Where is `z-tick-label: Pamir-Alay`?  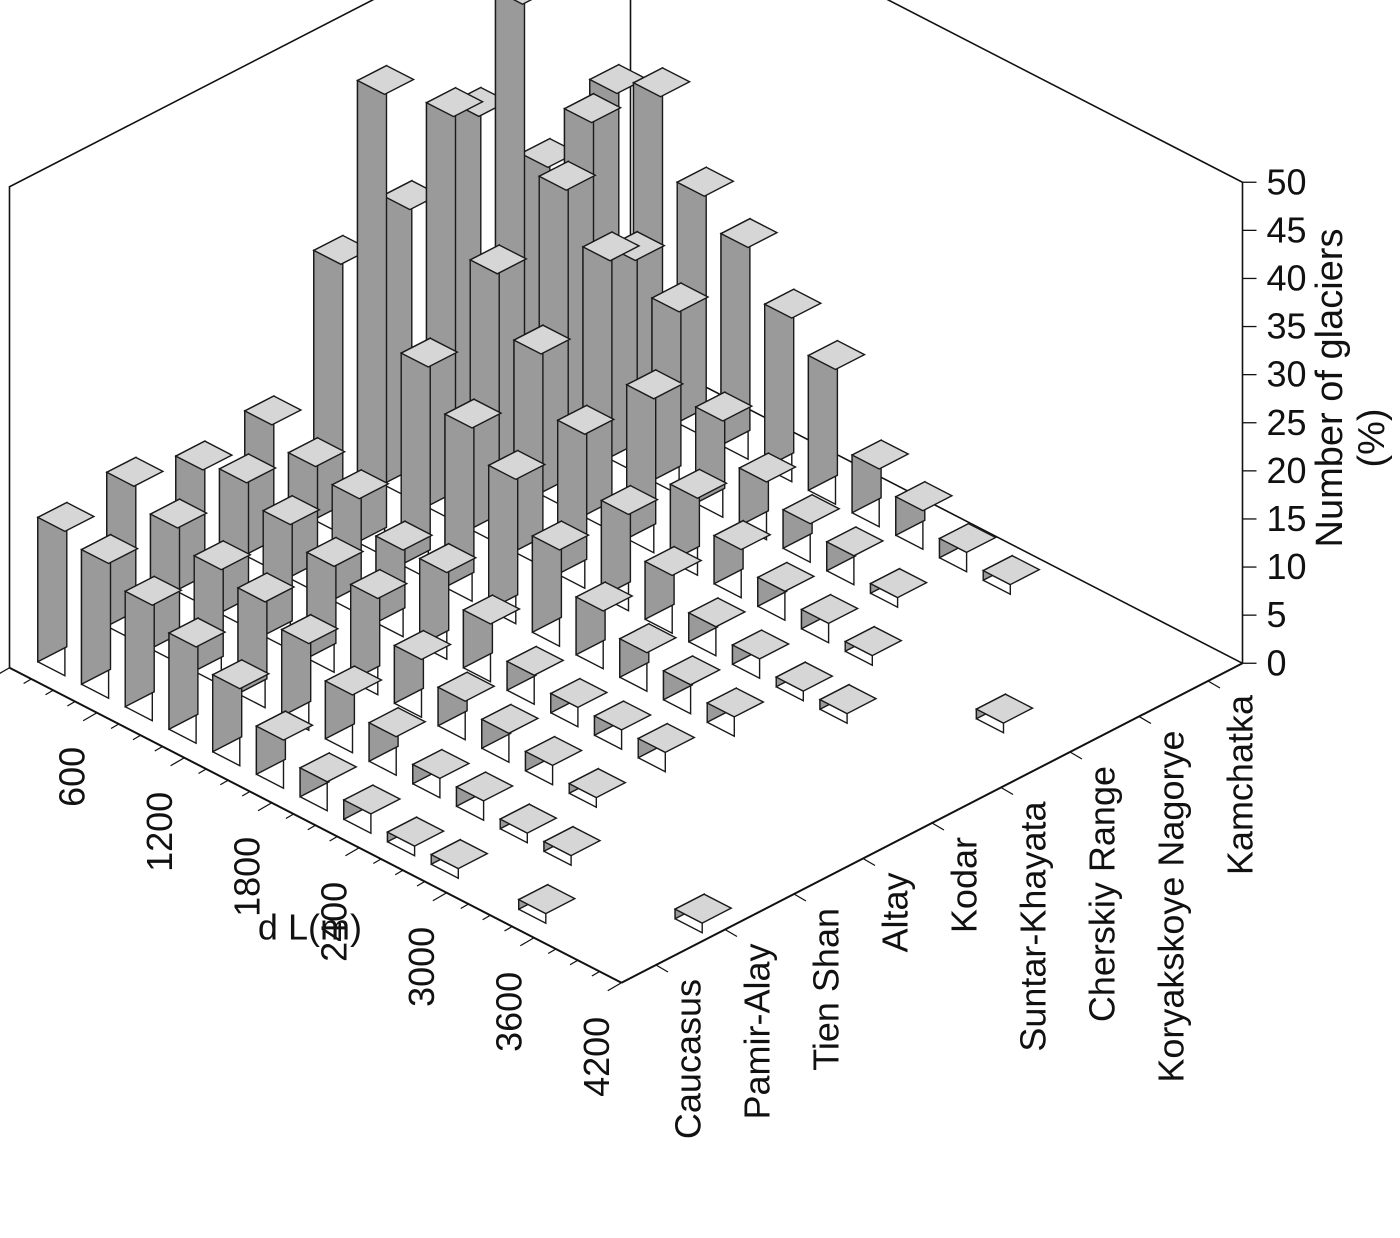
z-tick-label: Pamir-Alay is located at coordinates (756, 1032).